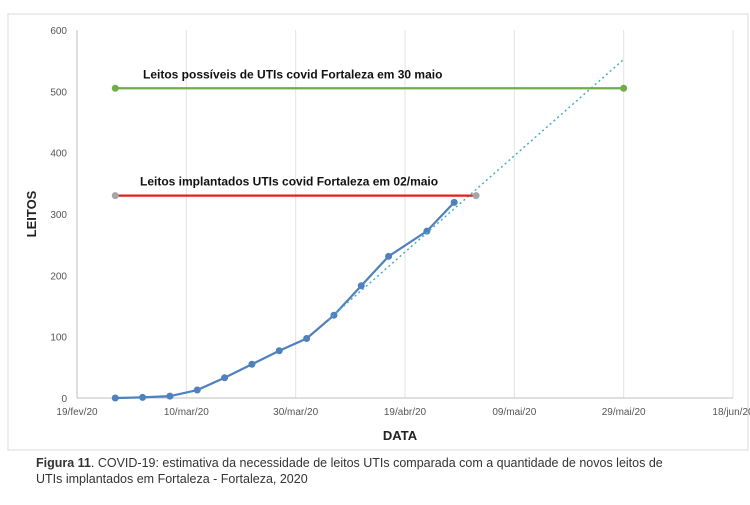  I want to click on x-tick-label: 10/mar/20, so click(186, 412).